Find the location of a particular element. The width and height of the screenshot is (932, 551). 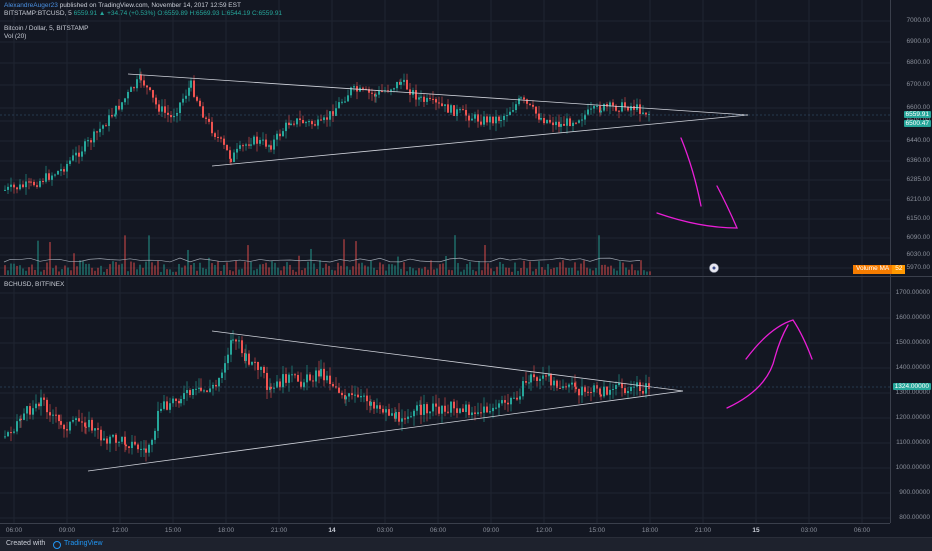

volume-ma-line is located at coordinates (322, 260).